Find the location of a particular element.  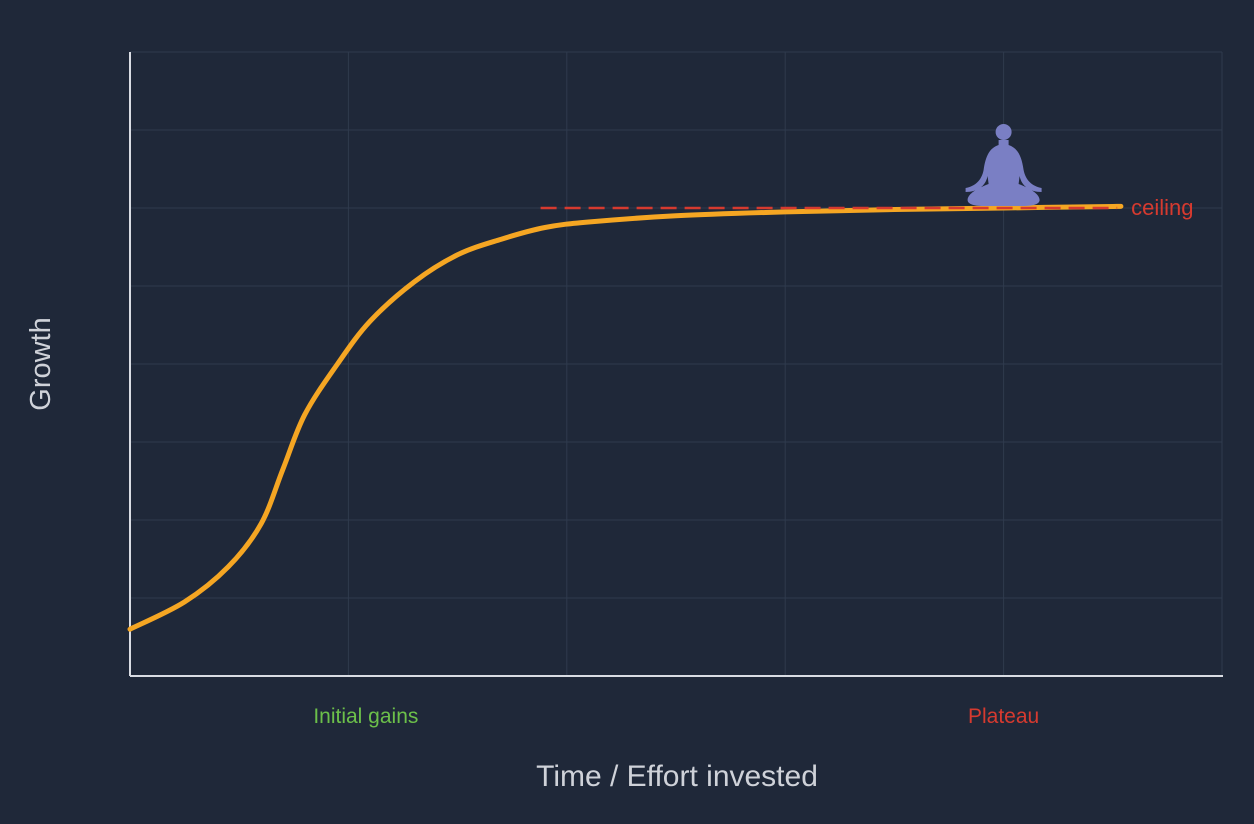

meditating-person-icon is located at coordinates (1003, 165).